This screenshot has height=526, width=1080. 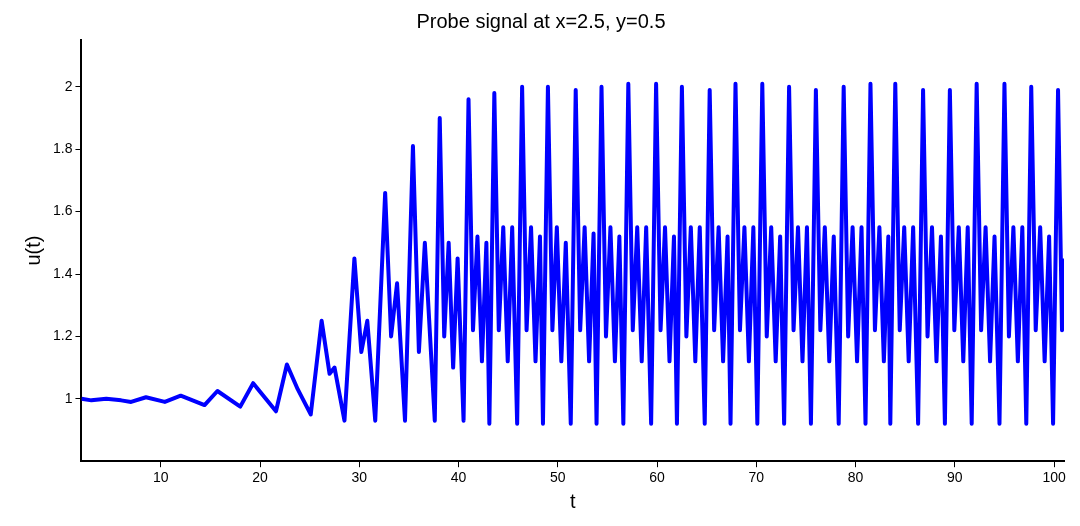 What do you see at coordinates (541, 20) in the screenshot?
I see `chart-title: Probe signal at x=2.5, y=0.5` at bounding box center [541, 20].